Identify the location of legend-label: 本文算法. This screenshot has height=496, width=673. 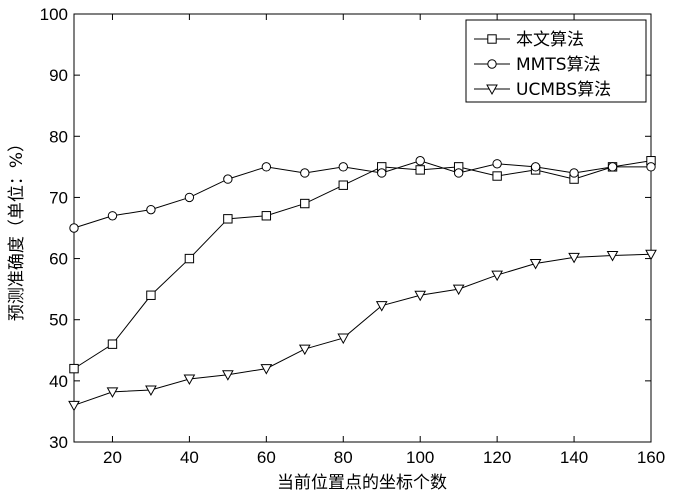
(550, 40).